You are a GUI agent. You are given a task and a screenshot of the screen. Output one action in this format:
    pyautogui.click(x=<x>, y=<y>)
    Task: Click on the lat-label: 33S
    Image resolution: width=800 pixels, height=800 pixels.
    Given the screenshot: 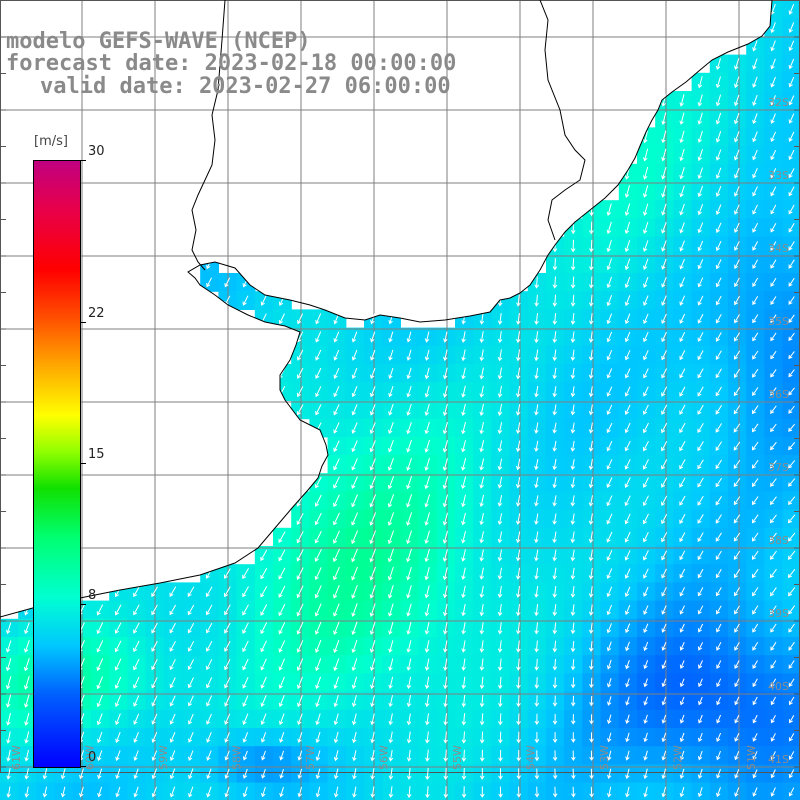 What is the action you would take?
    pyautogui.click(x=778, y=175)
    